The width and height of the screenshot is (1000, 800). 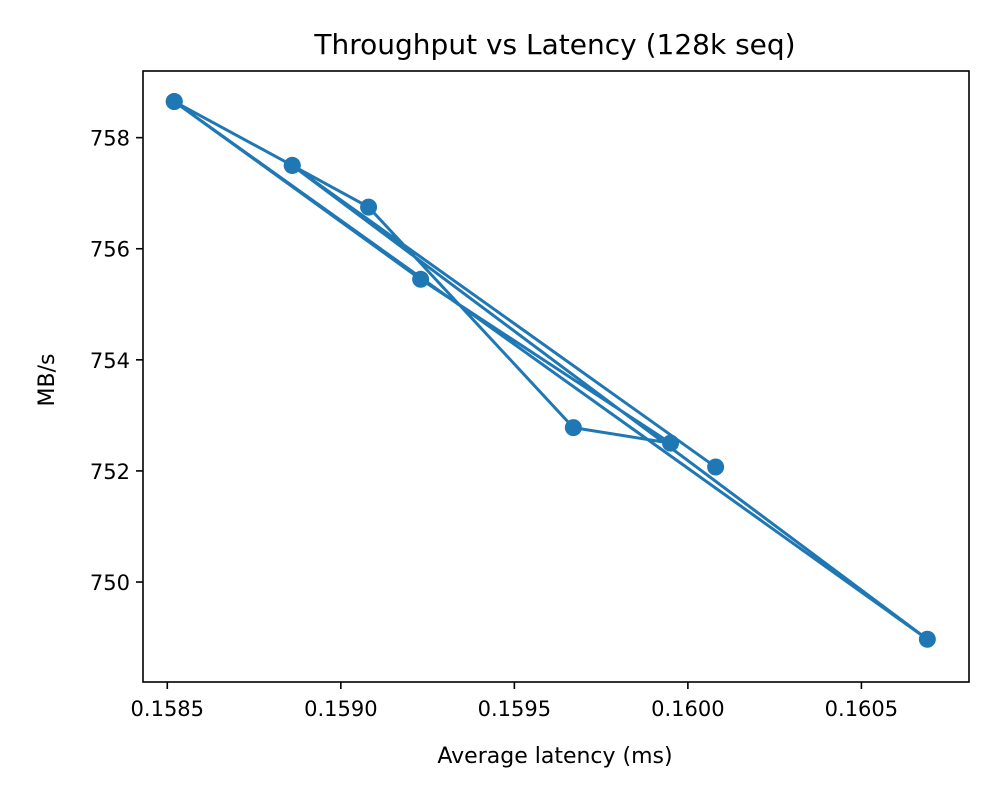 I want to click on x-tick-label: 0.1600, so click(x=687, y=709).